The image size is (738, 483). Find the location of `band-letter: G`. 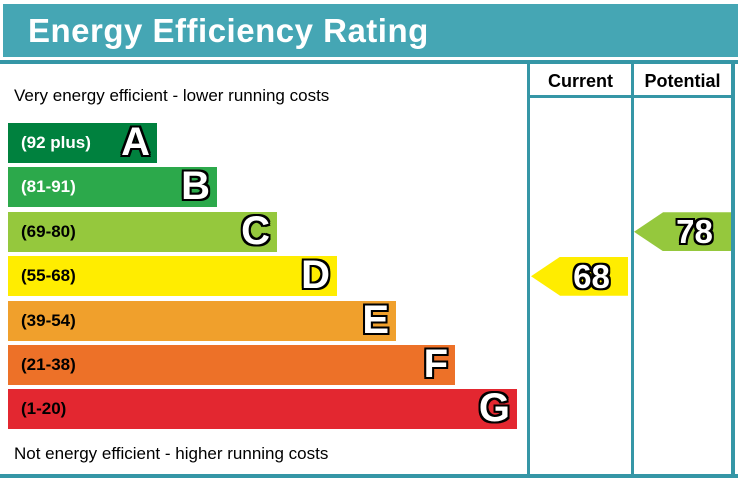

band-letter: G is located at coordinates (494, 408).